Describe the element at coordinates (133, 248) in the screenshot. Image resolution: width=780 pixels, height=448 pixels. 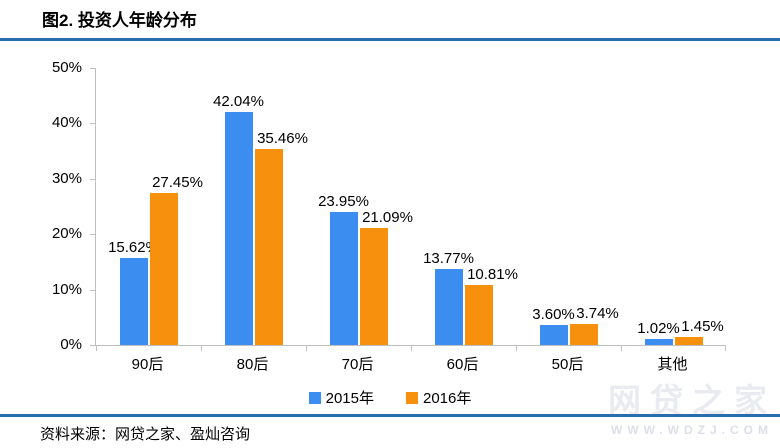
I see `data-label-2015年-90后: 15.62%` at that location.